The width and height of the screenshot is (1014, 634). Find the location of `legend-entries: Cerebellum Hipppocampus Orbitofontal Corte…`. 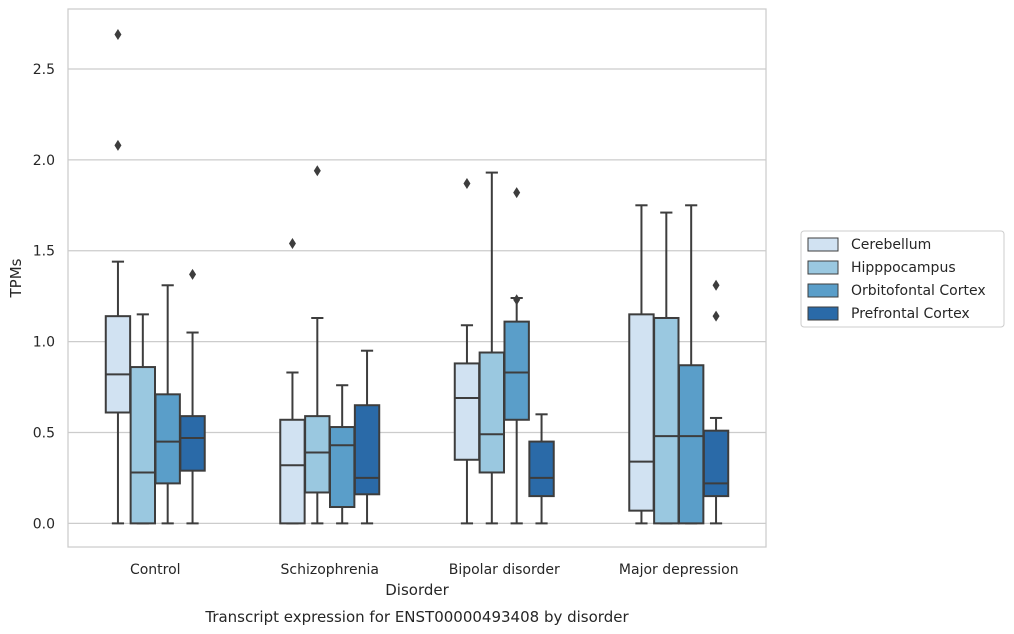

legend-entries: Cerebellum Hipppocampus Orbitofontal Corte… is located at coordinates (896, 279).